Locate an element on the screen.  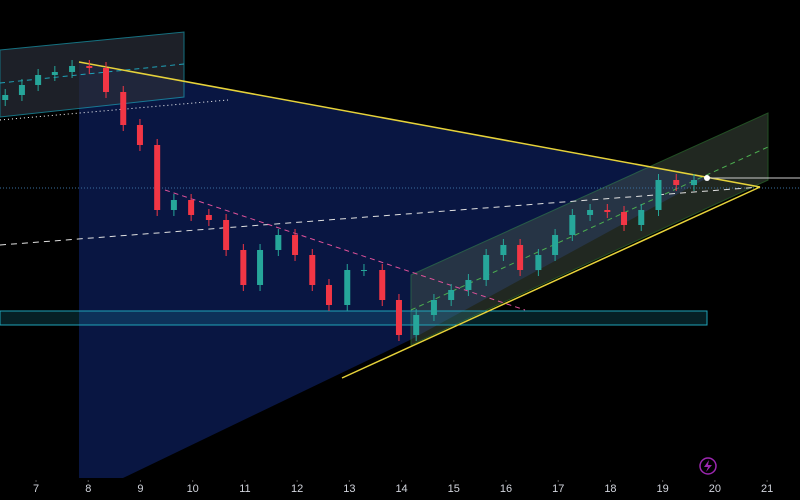
x-tick-label: 15 is located at coordinates (454, 489).